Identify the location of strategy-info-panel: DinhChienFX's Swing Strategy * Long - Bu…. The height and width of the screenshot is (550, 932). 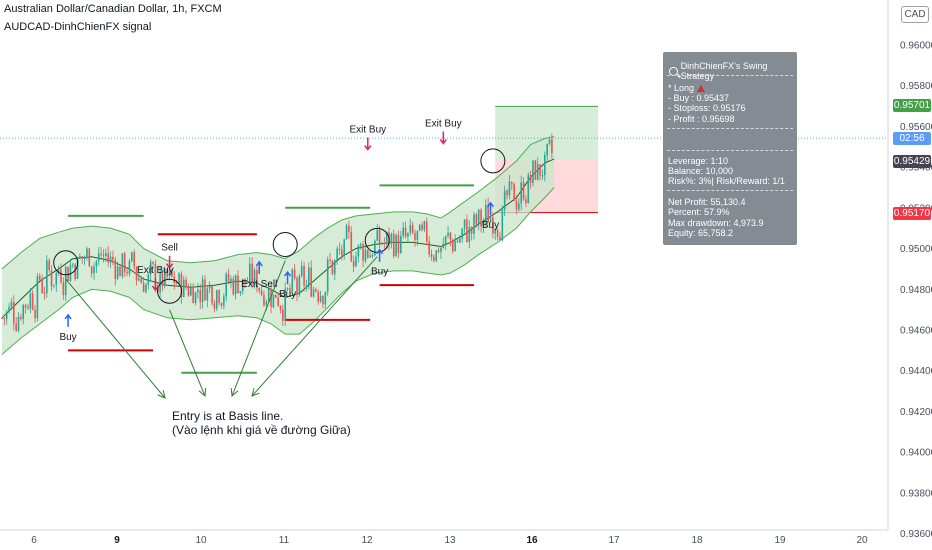
(730, 148).